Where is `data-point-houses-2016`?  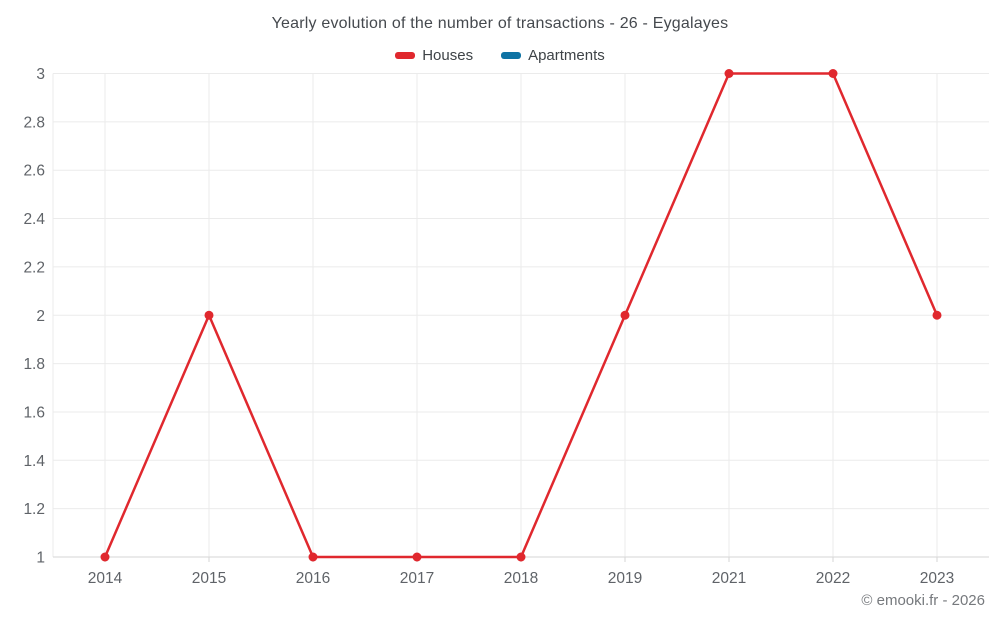
data-point-houses-2016 is located at coordinates (313, 557).